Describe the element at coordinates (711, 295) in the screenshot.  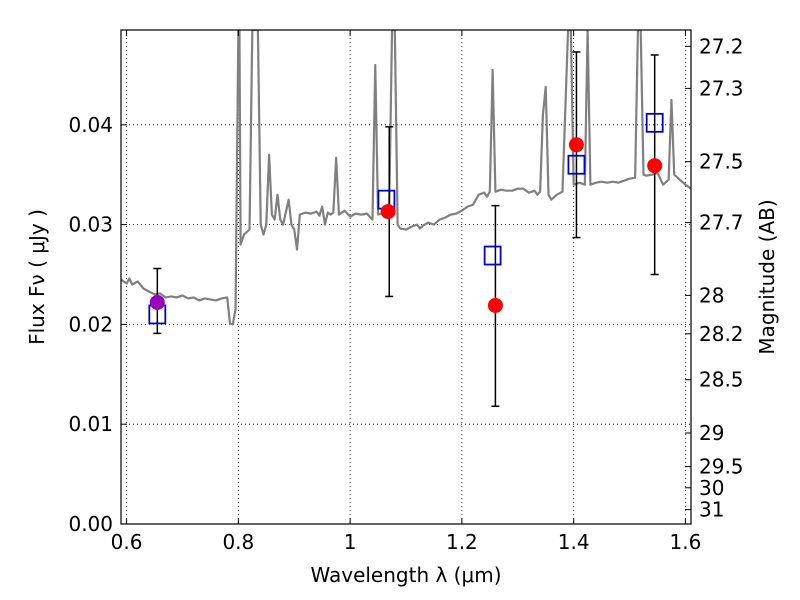
I see `y2-tick-label: 28` at that location.